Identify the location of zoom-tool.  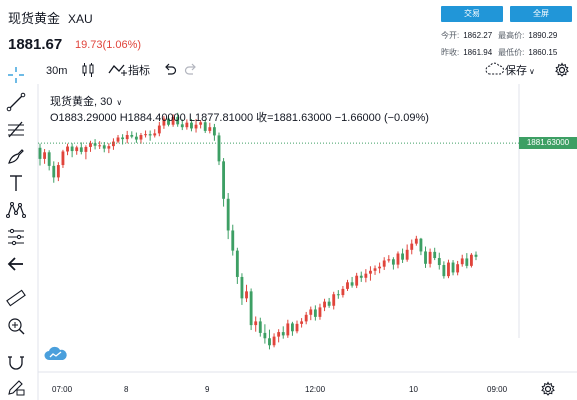
(16, 326).